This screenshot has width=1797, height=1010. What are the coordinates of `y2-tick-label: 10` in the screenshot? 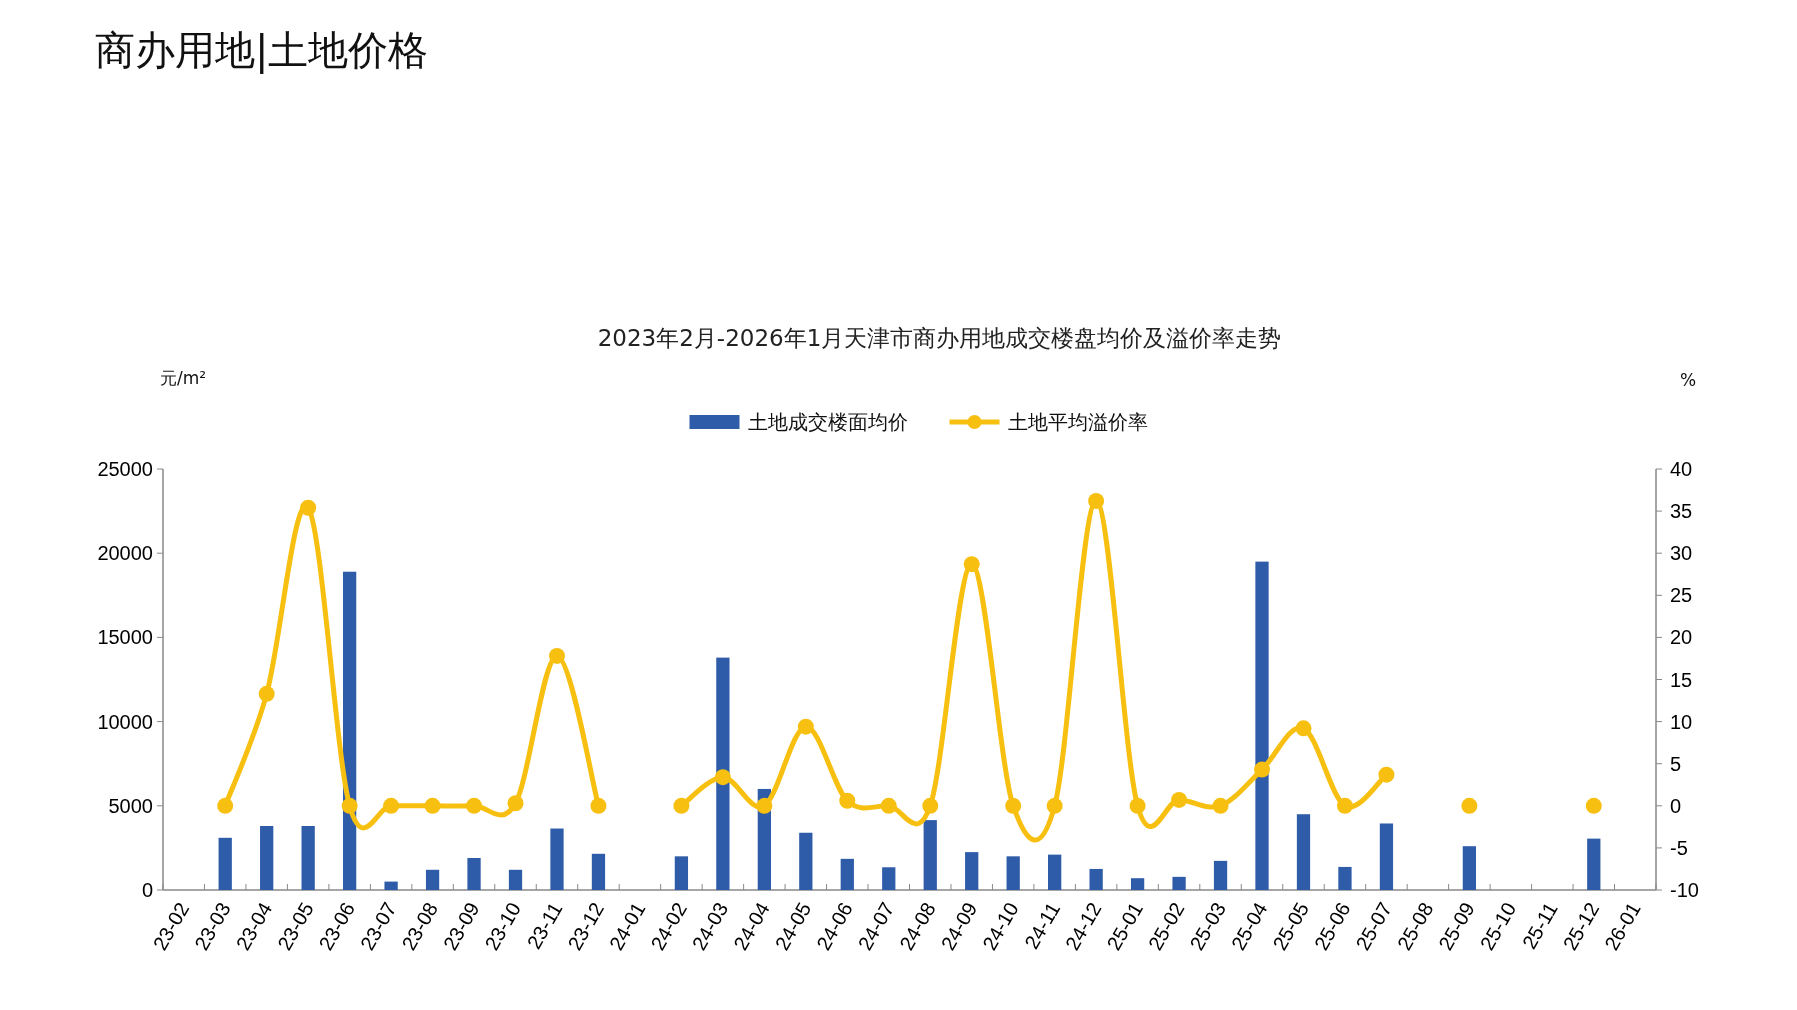 It's located at (1681, 721).